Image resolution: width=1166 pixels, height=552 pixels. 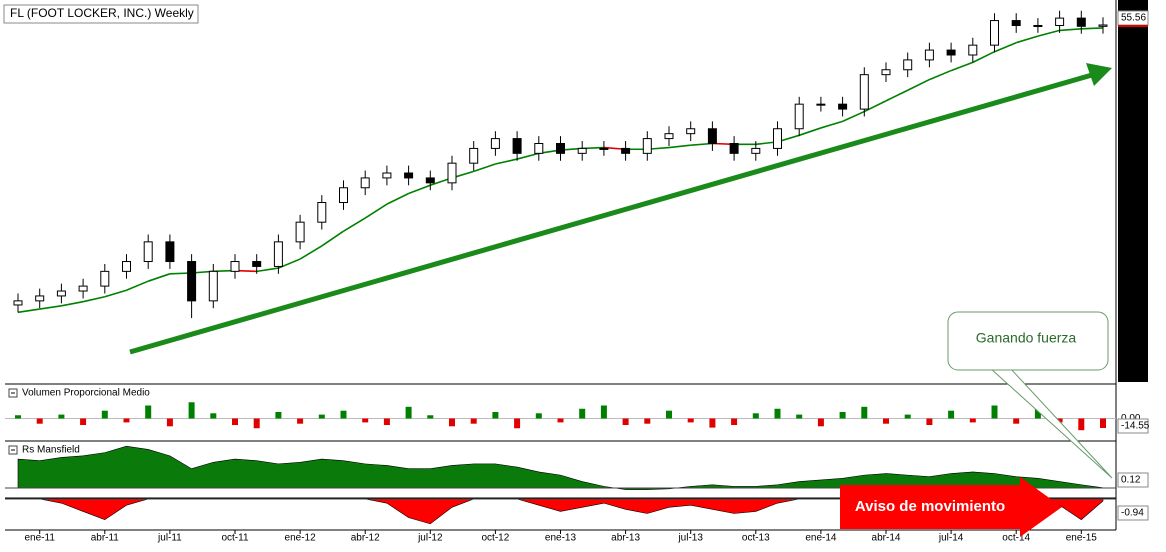 What do you see at coordinates (690, 538) in the screenshot?
I see `x-tick-label: jul-13` at bounding box center [690, 538].